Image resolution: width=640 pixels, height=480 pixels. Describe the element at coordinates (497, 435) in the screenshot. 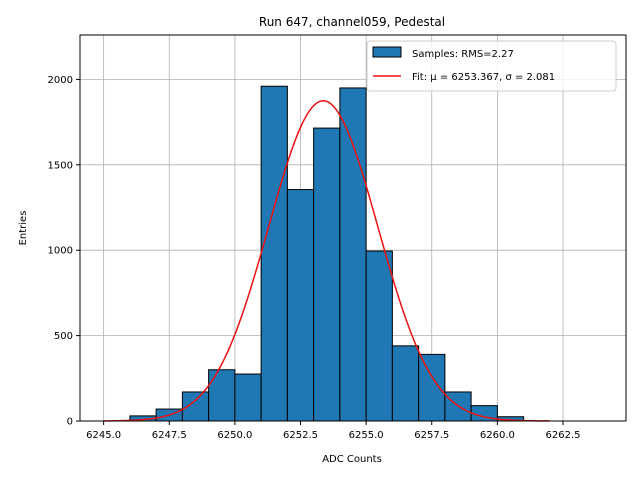

I see `x-tick-label-6: 6260.0` at that location.